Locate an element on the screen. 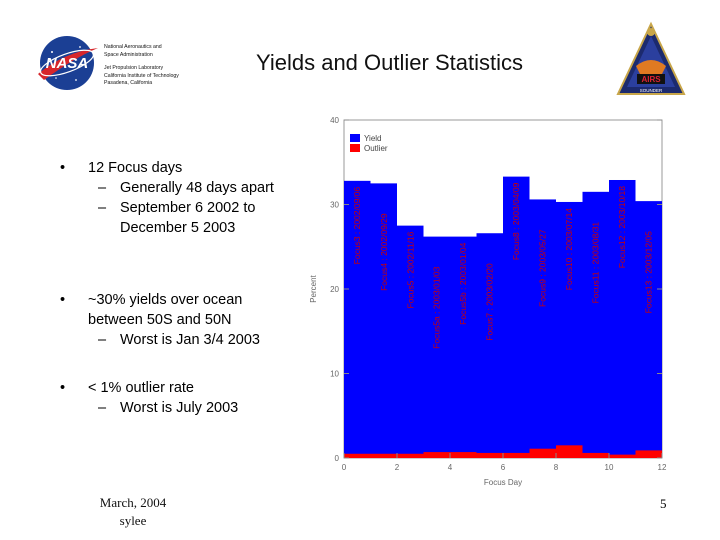 This screenshot has width=720, height=540. focus-label: Focus9 : 2003/05/27 is located at coordinates (543, 268).